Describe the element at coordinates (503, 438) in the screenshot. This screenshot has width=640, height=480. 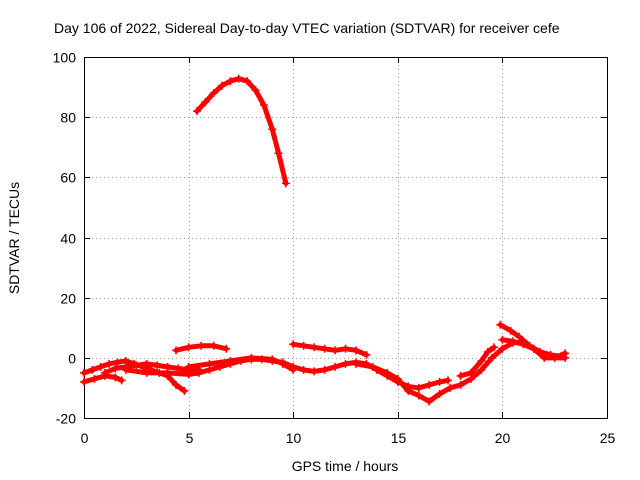
I see `x-tick-label: 20` at that location.